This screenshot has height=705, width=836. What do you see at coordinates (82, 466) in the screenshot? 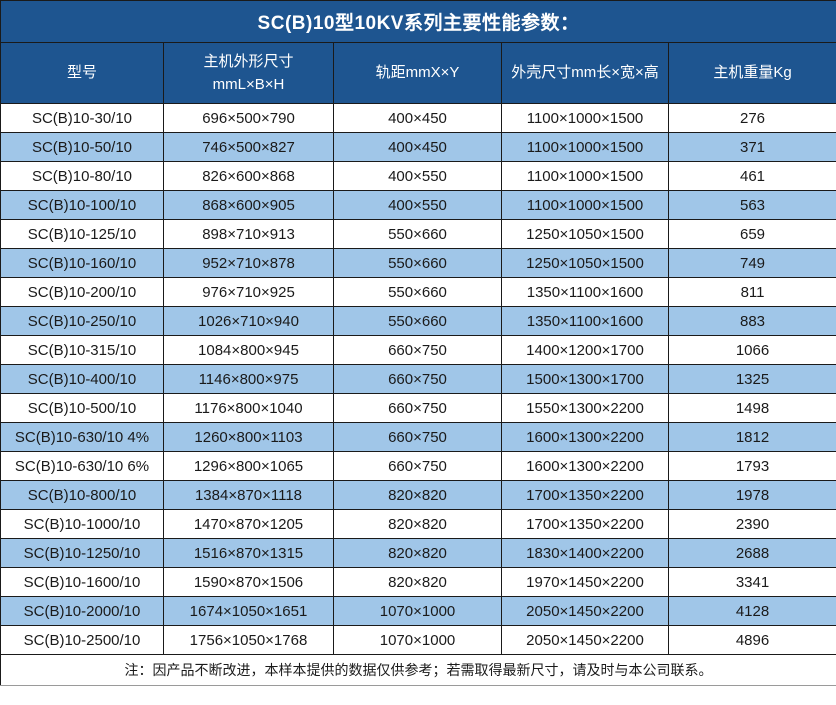
I see `table-cell: SC(B)10-630/10 6%` at bounding box center [82, 466].